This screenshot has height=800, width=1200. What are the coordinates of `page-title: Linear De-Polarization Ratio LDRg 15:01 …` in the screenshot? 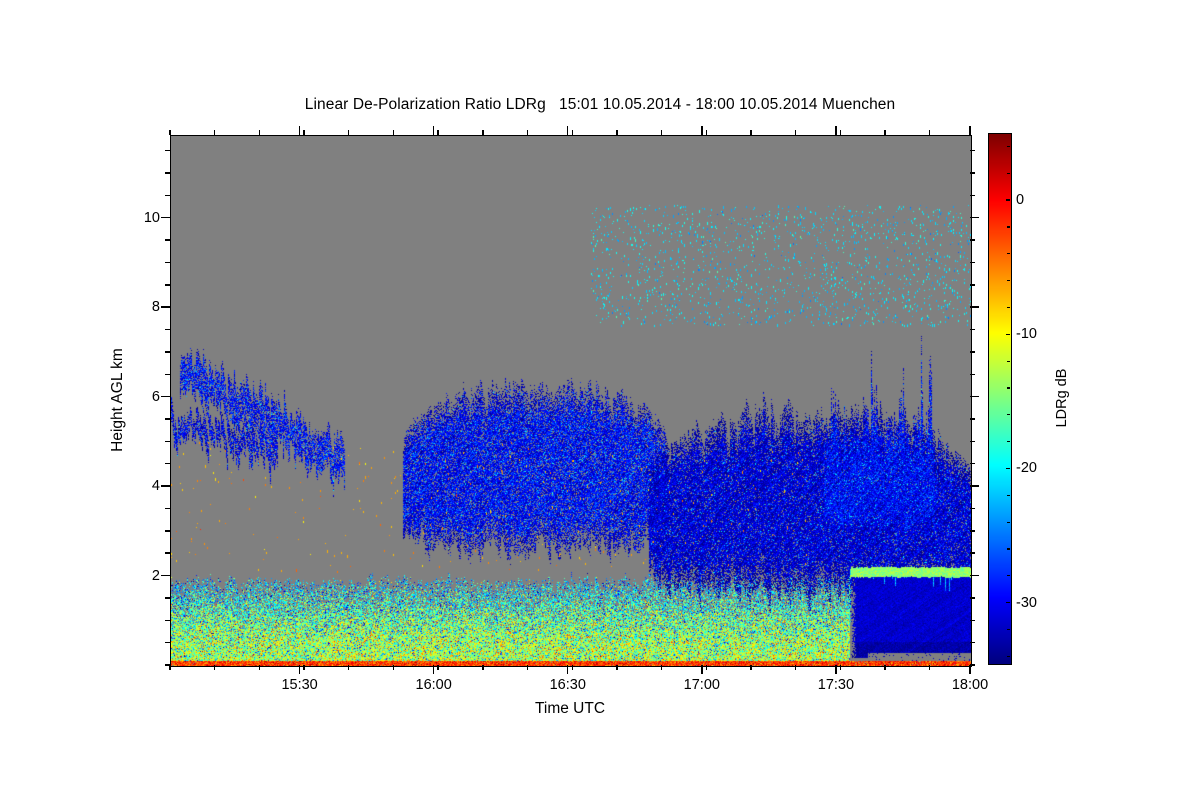 It's located at (600, 104).